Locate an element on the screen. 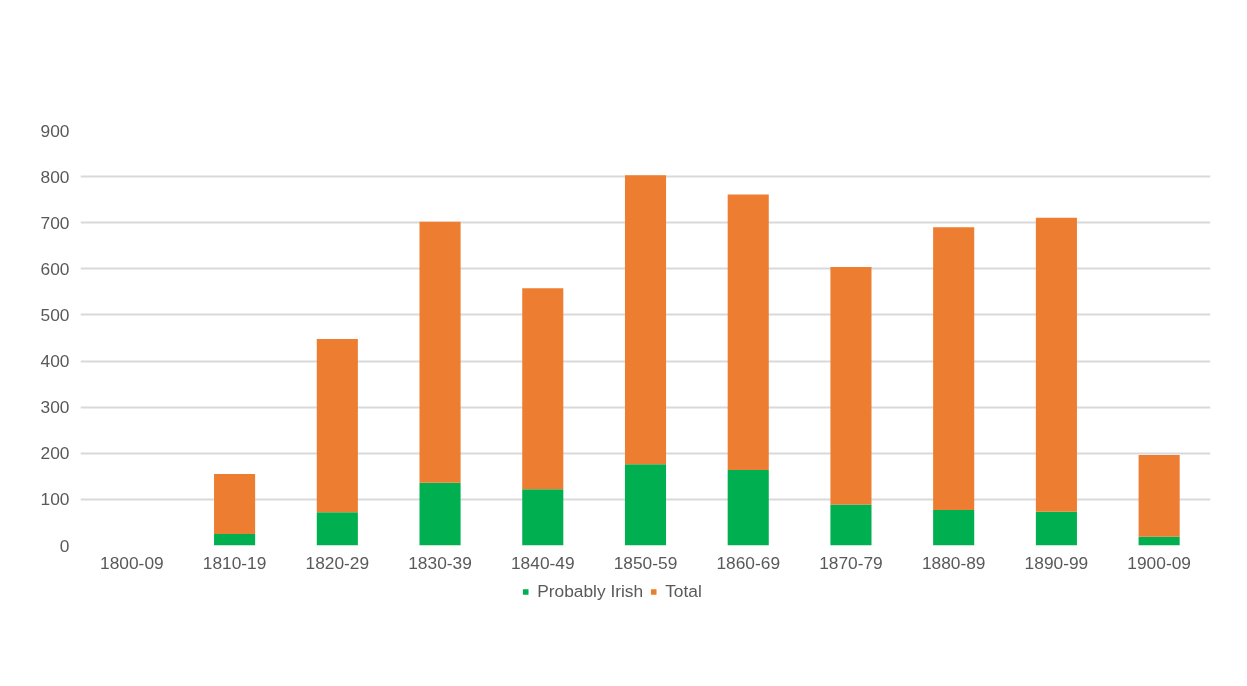 Image resolution: width=1247 pixels, height=686 pixels. x-tick-label: 1810-19 is located at coordinates (234, 562).